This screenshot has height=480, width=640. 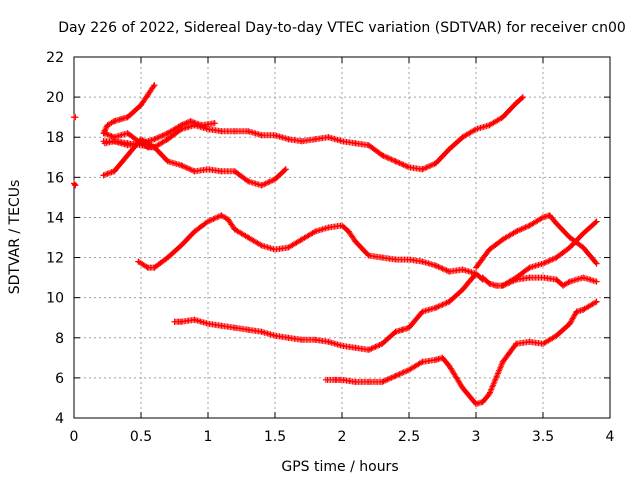 What do you see at coordinates (55, 58) in the screenshot?
I see `y-tick-label: 22` at bounding box center [55, 58].